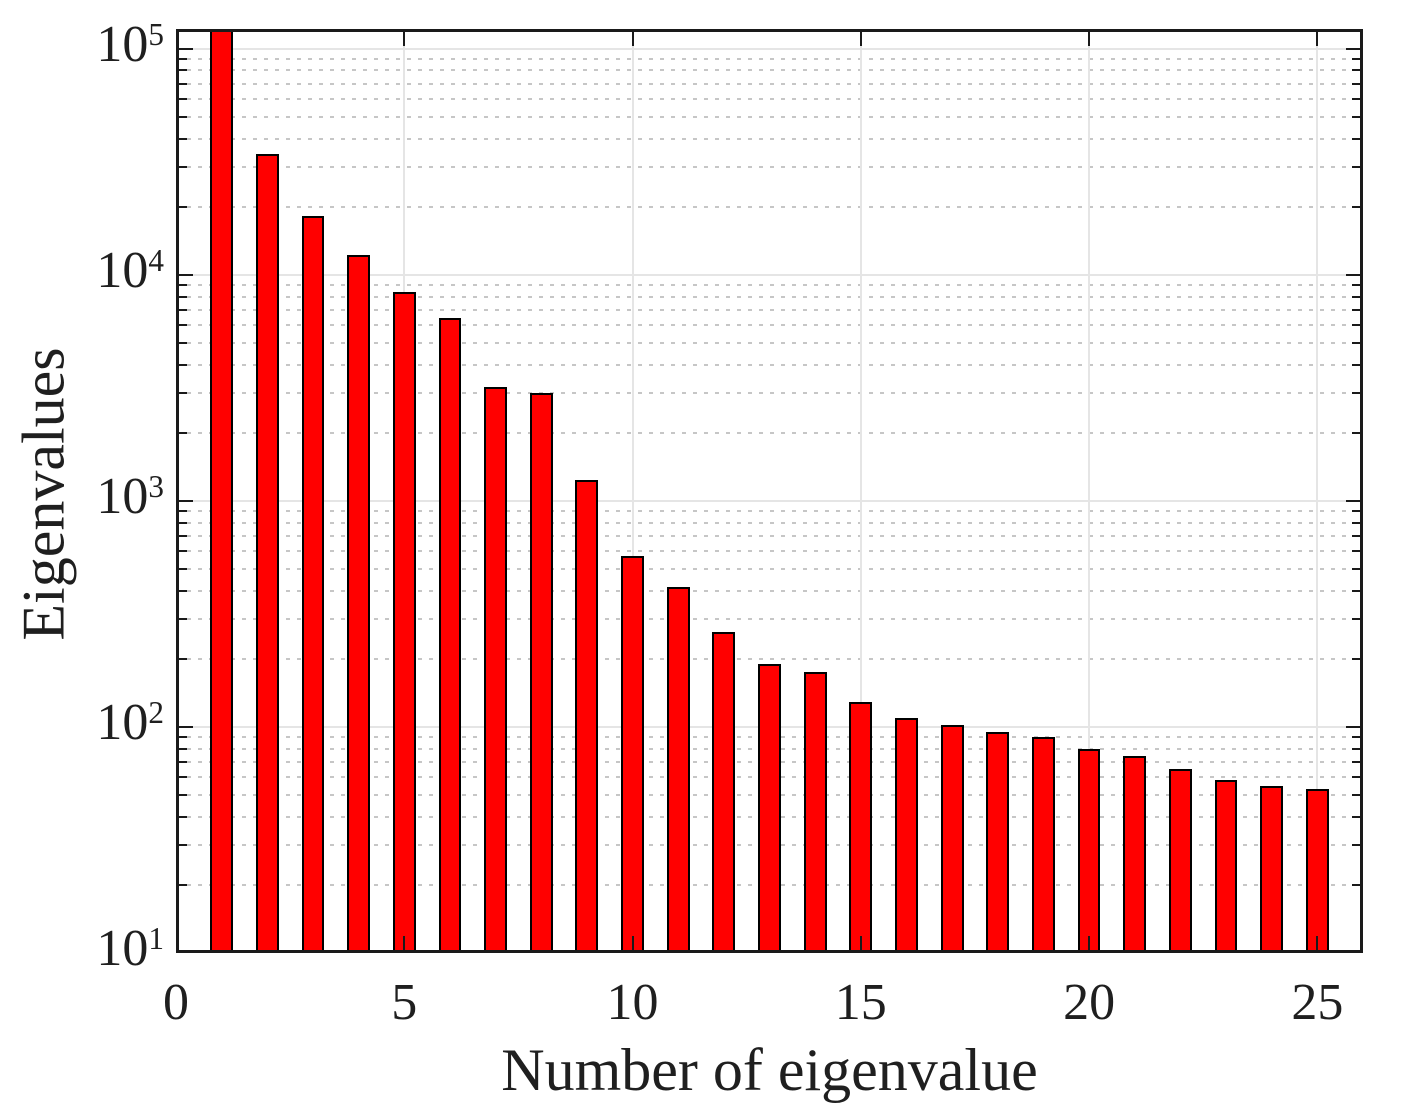  I want to click on grid-major-hline, so click(769, 500).